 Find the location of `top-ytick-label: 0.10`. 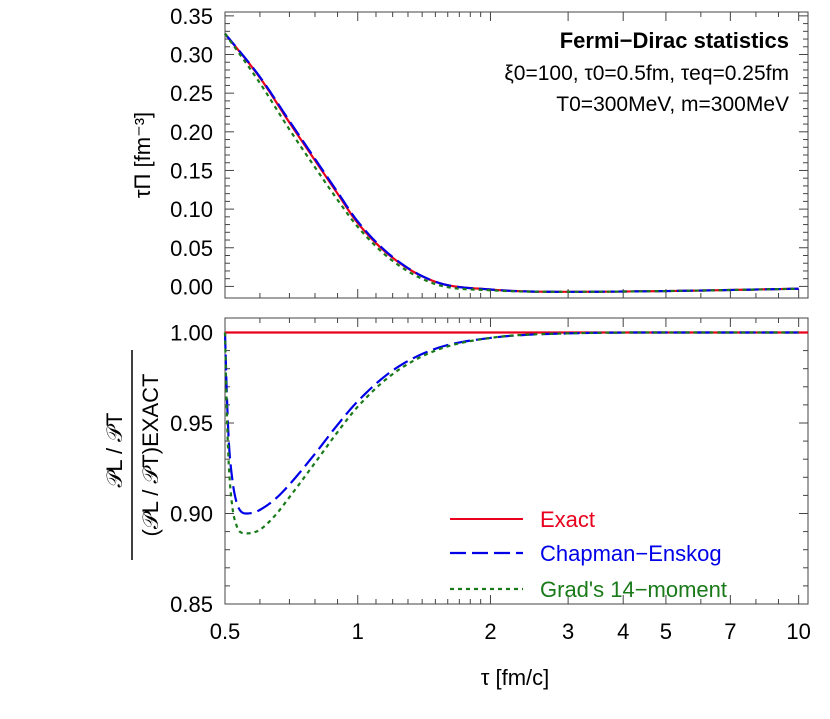

top-ytick-label: 0.10 is located at coordinates (191, 209).